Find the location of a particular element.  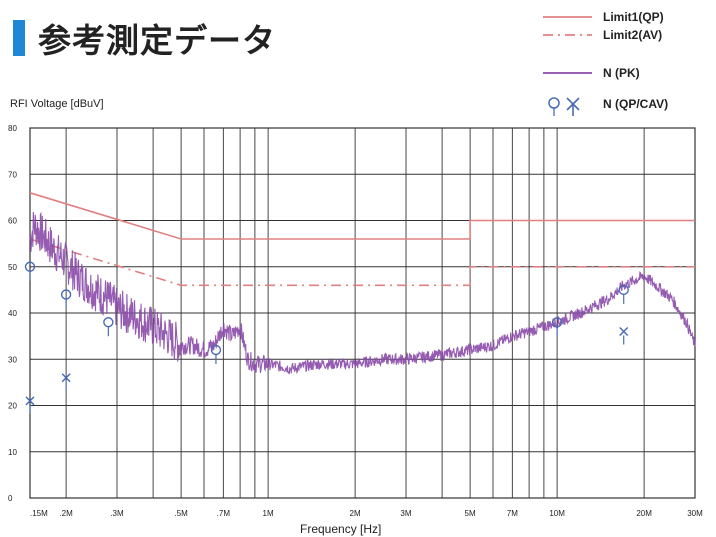

legend-qp-circle-icon is located at coordinates (554, 103).